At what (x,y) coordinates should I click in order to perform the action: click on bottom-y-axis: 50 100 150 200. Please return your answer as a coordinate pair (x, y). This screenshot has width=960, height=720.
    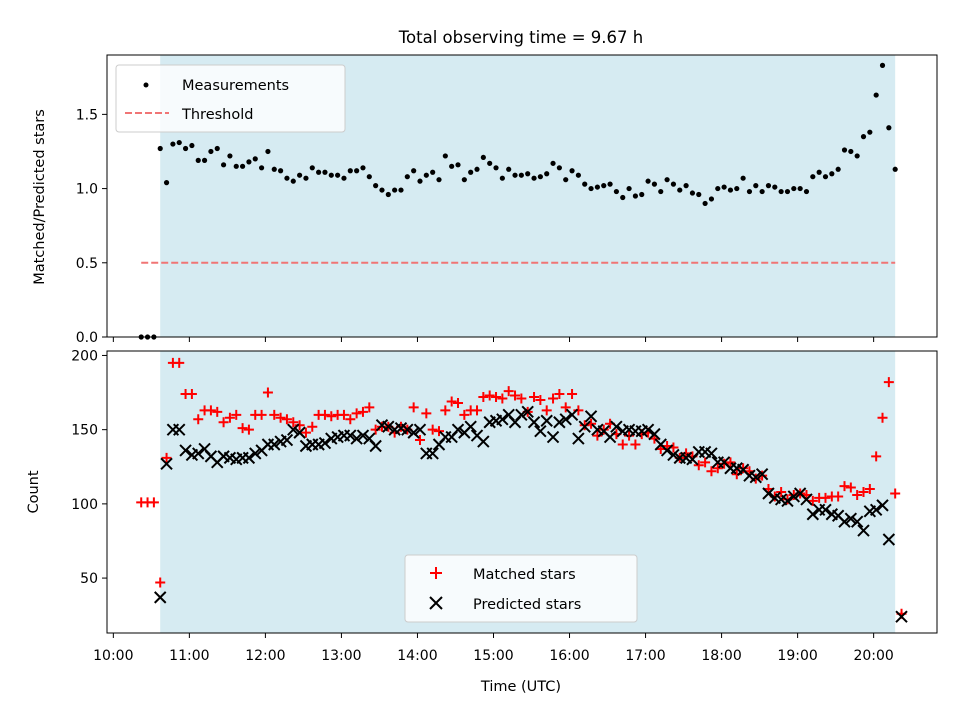
    Looking at the image, I should click on (89, 467).